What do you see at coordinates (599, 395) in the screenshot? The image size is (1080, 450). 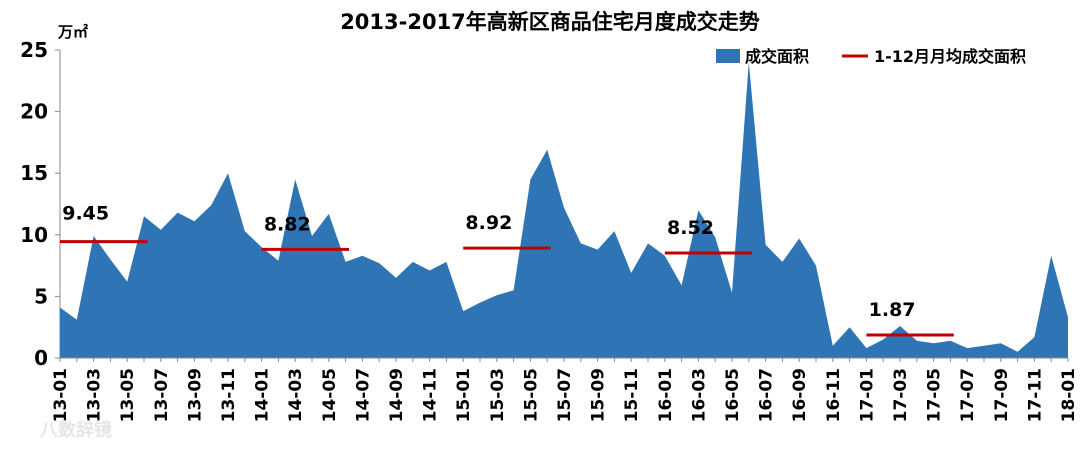 I see `x-tick-label: 15-09` at bounding box center [599, 395].